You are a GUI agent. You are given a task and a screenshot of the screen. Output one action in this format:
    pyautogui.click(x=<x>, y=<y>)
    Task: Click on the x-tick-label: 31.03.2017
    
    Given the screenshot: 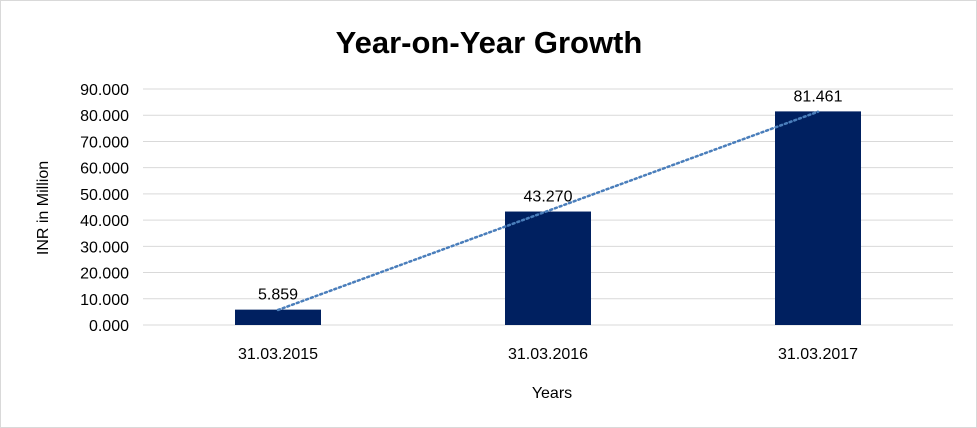 What is the action you would take?
    pyautogui.click(x=818, y=354)
    